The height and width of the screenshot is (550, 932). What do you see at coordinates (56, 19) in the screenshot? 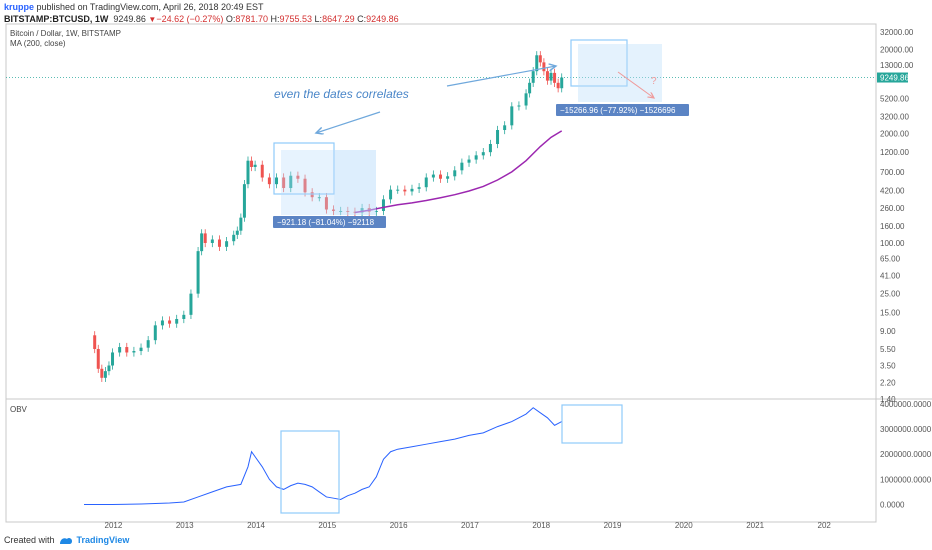
I see `symbol-label: BITSTAMP:BTCUSD, 1W` at bounding box center [56, 19].